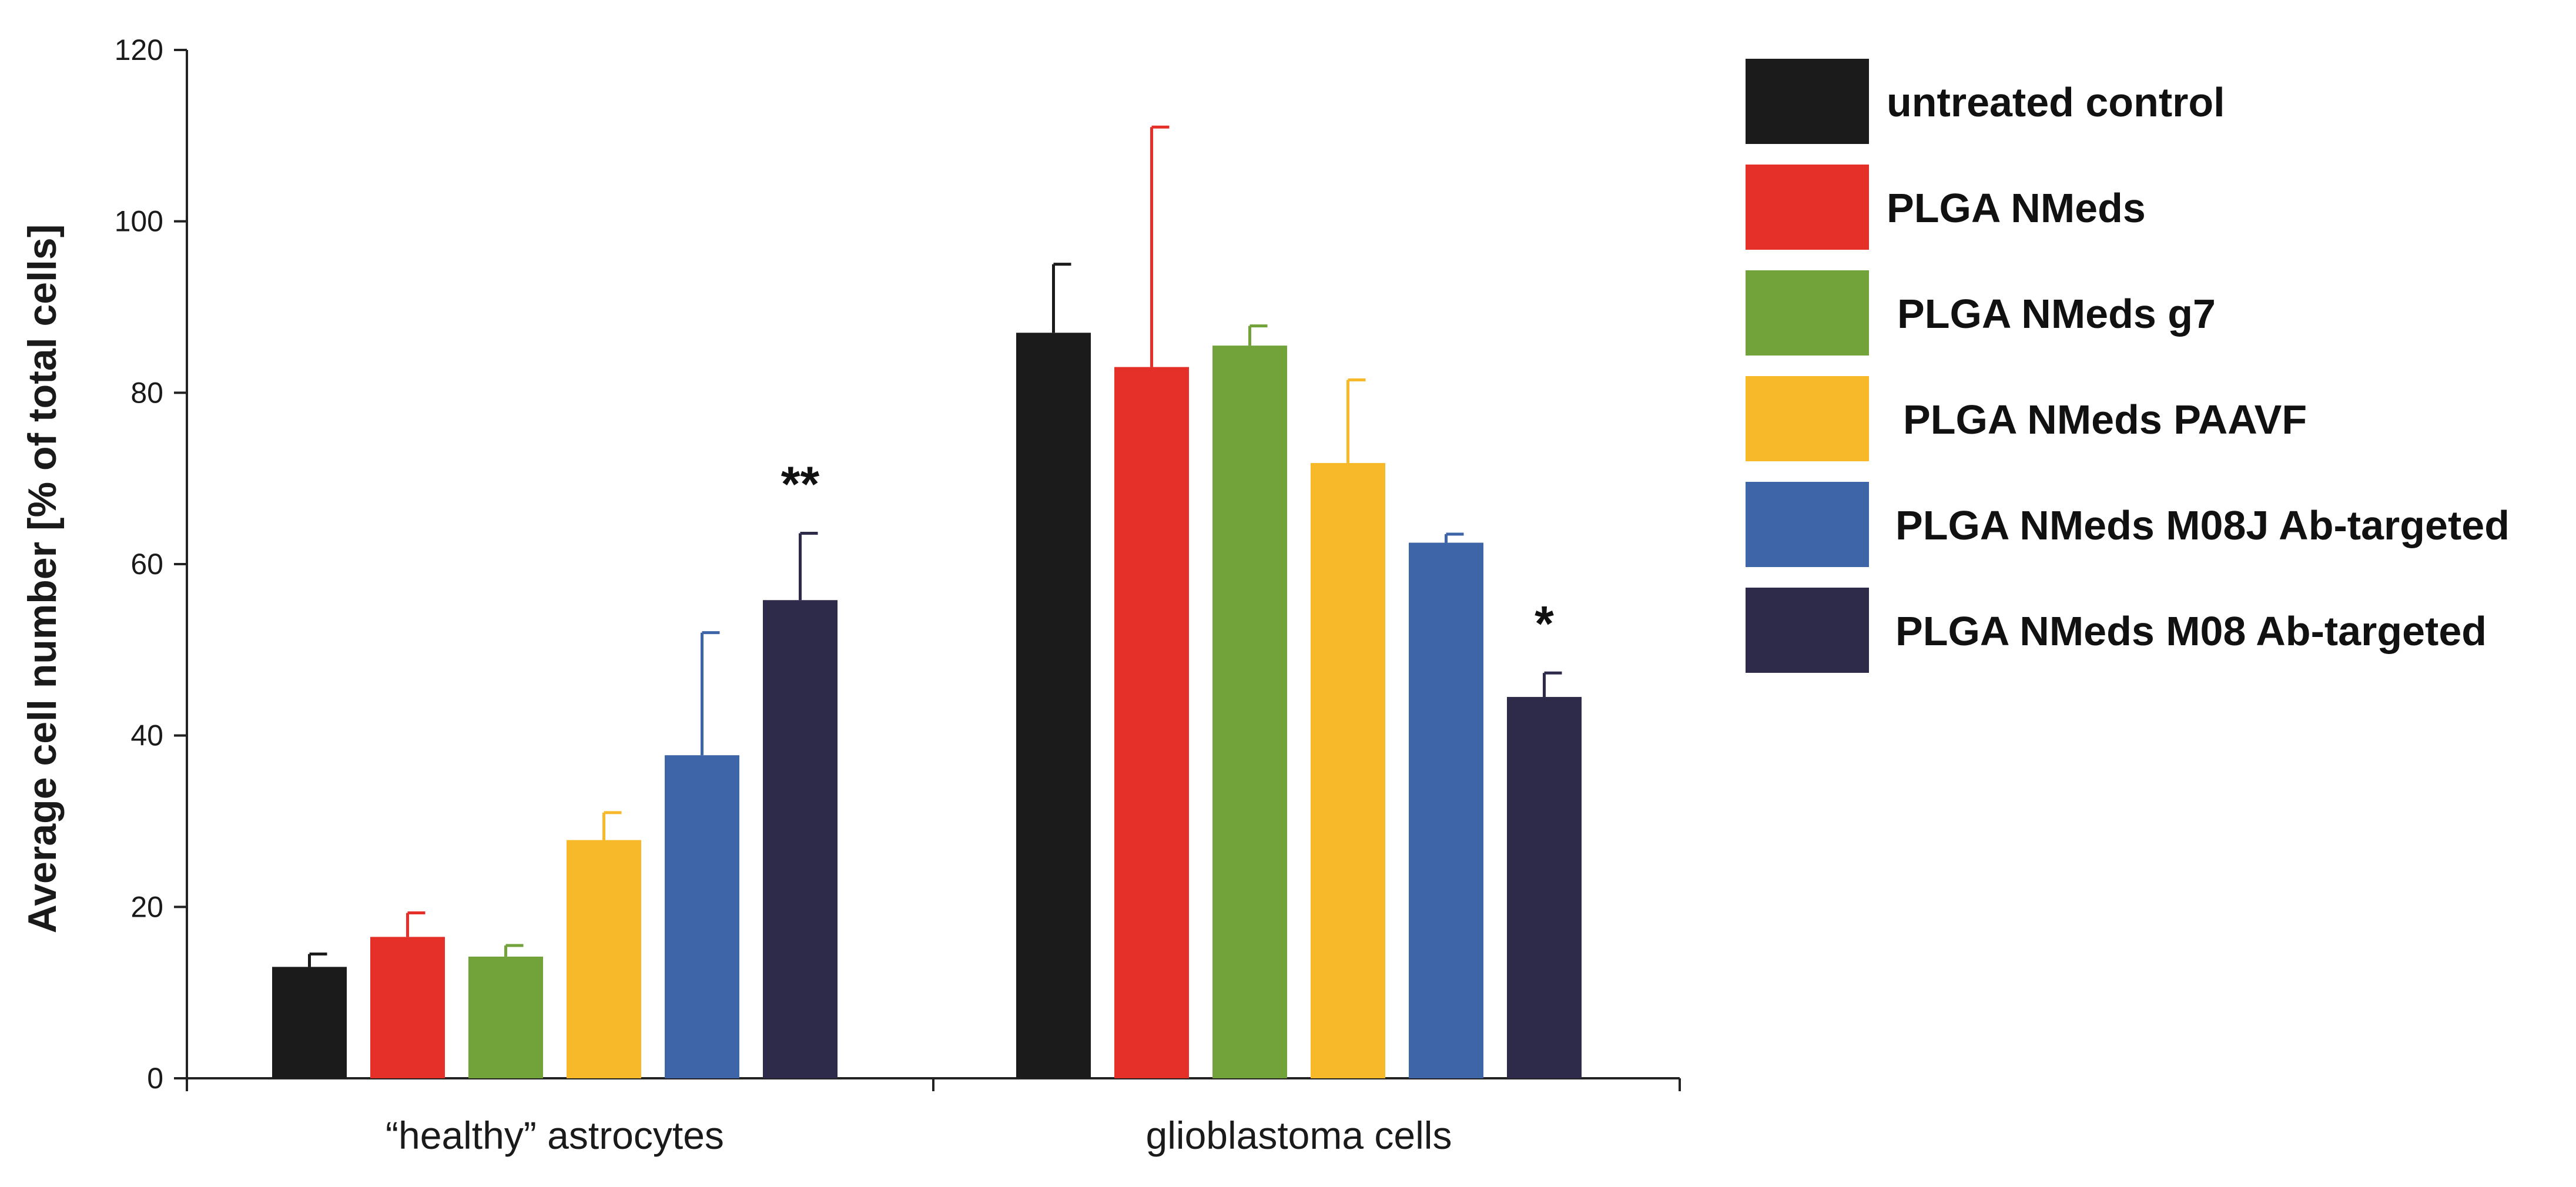 The image size is (2576, 1187). I want to click on legend-label: PLGA NMeds PAAVF, so click(2105, 419).